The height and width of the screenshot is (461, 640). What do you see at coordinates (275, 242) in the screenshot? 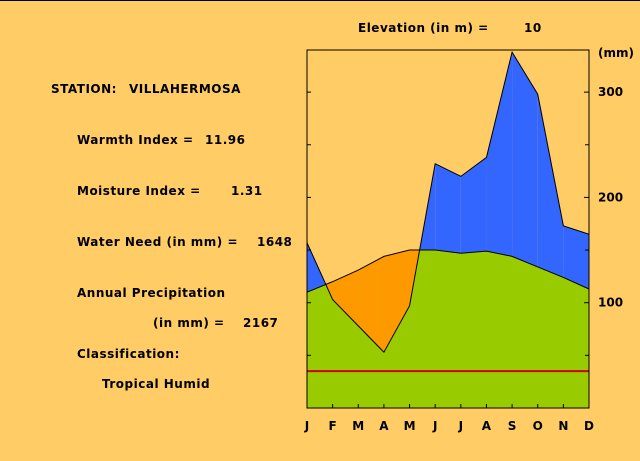
I see `water-need-value: 1648` at bounding box center [275, 242].